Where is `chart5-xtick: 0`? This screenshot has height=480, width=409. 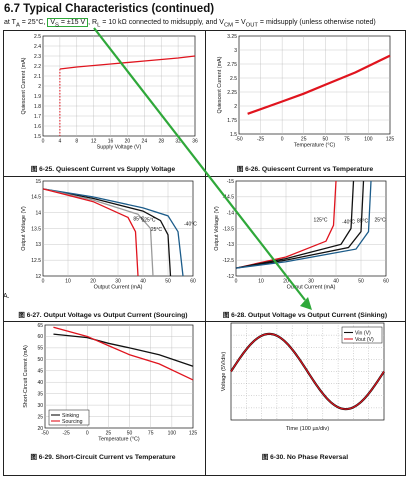 chart5-xtick: 0 is located at coordinates (87, 434).